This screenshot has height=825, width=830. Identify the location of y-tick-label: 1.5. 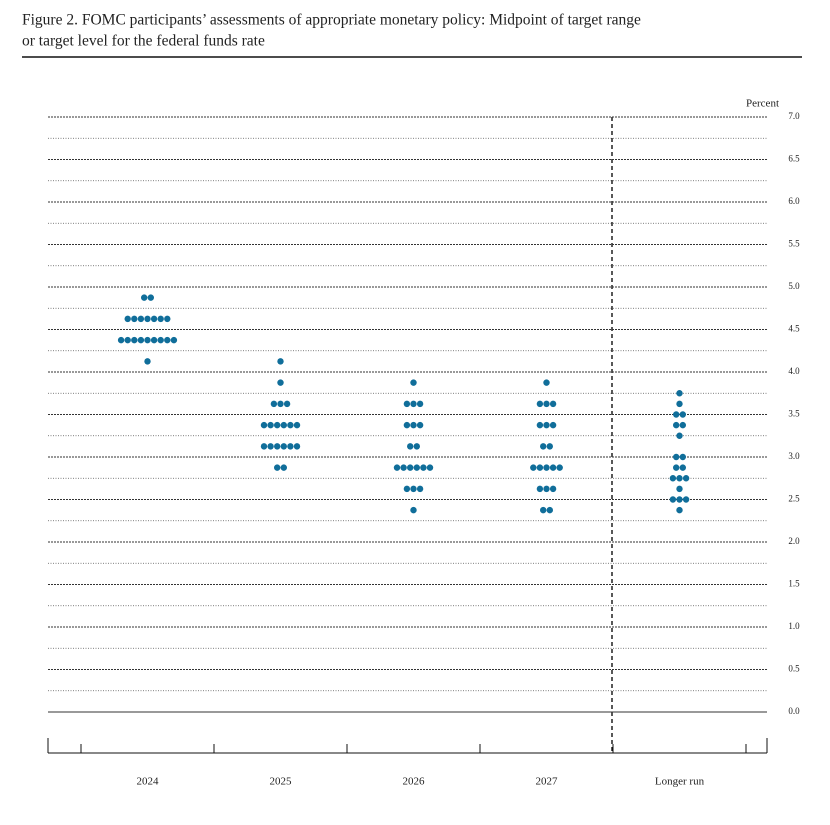
(794, 584).